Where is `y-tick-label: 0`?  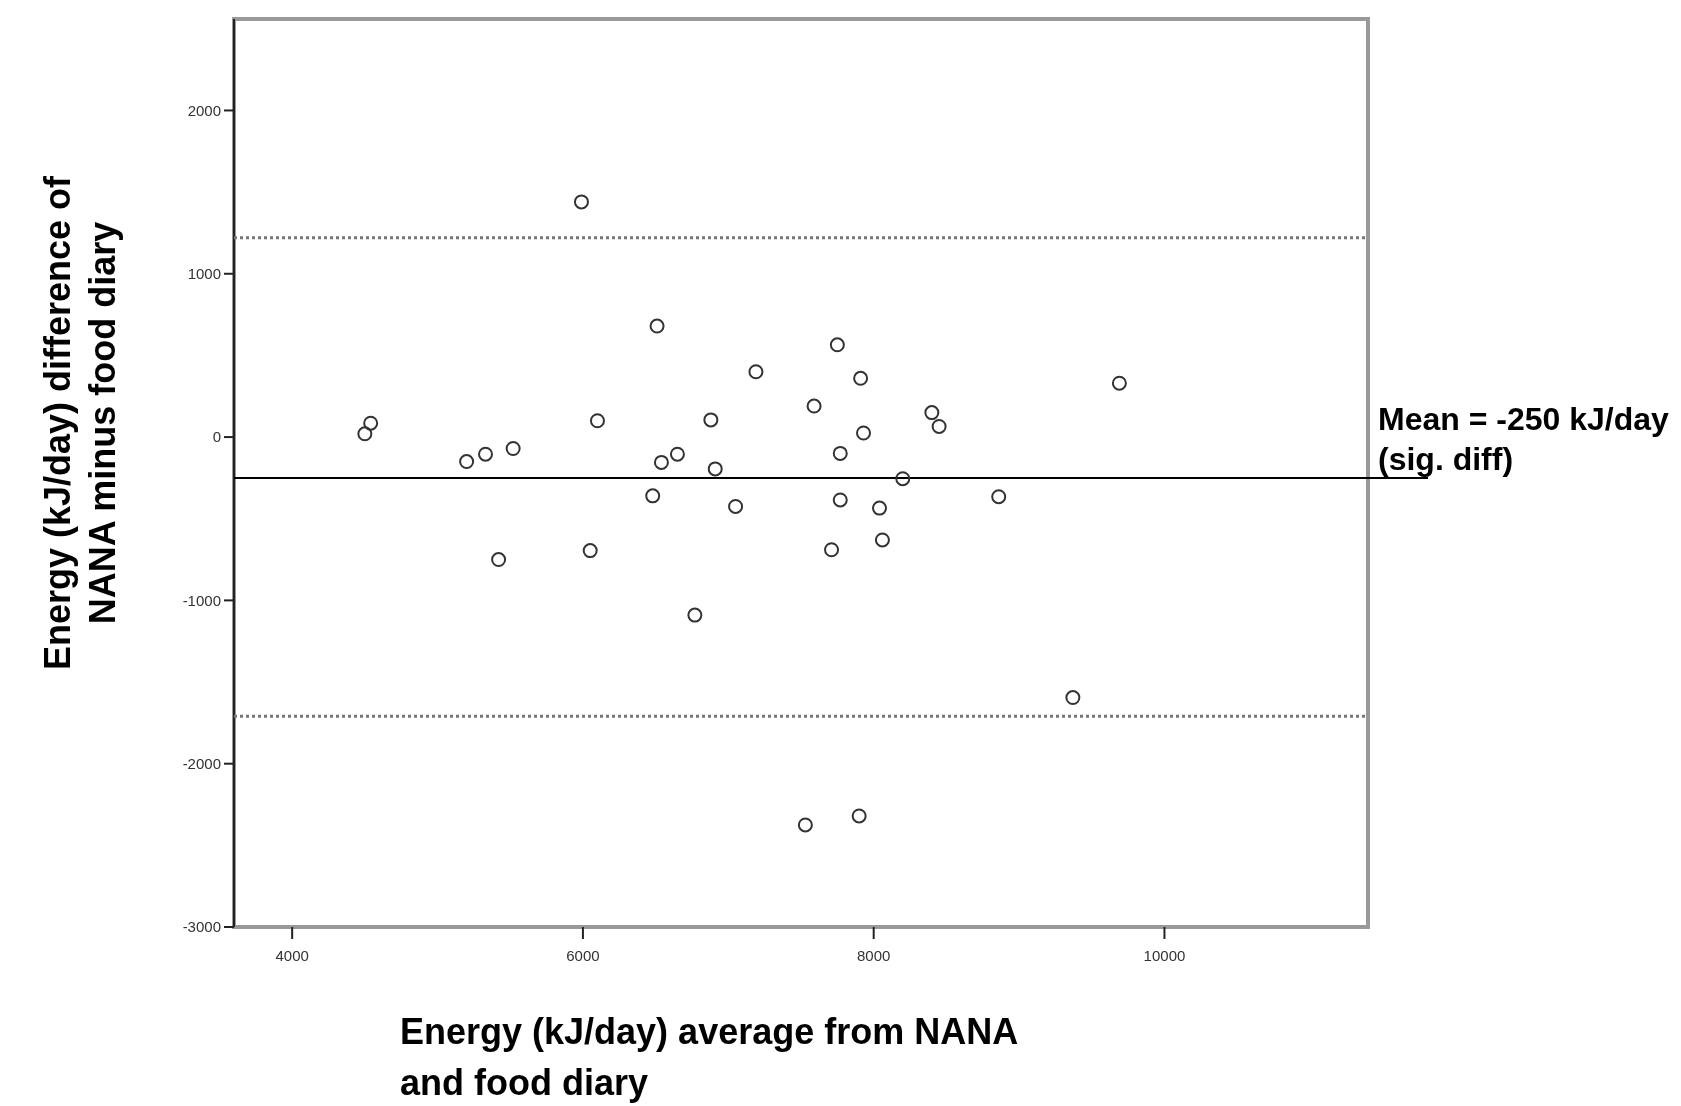
y-tick-label: 0 is located at coordinates (216, 437).